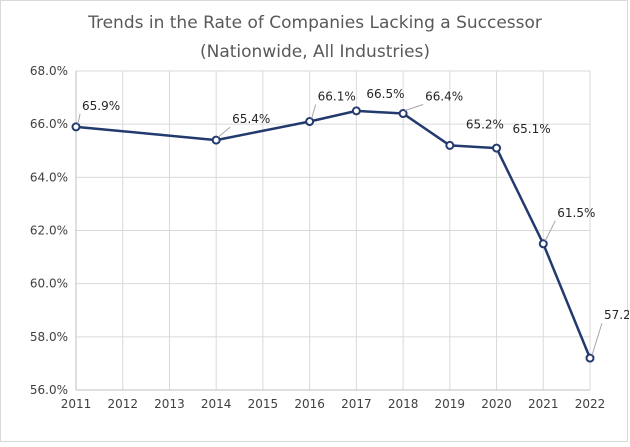 The width and height of the screenshot is (630, 447). What do you see at coordinates (49, 177) in the screenshot?
I see `y-tick-label: 64.0%` at bounding box center [49, 177].